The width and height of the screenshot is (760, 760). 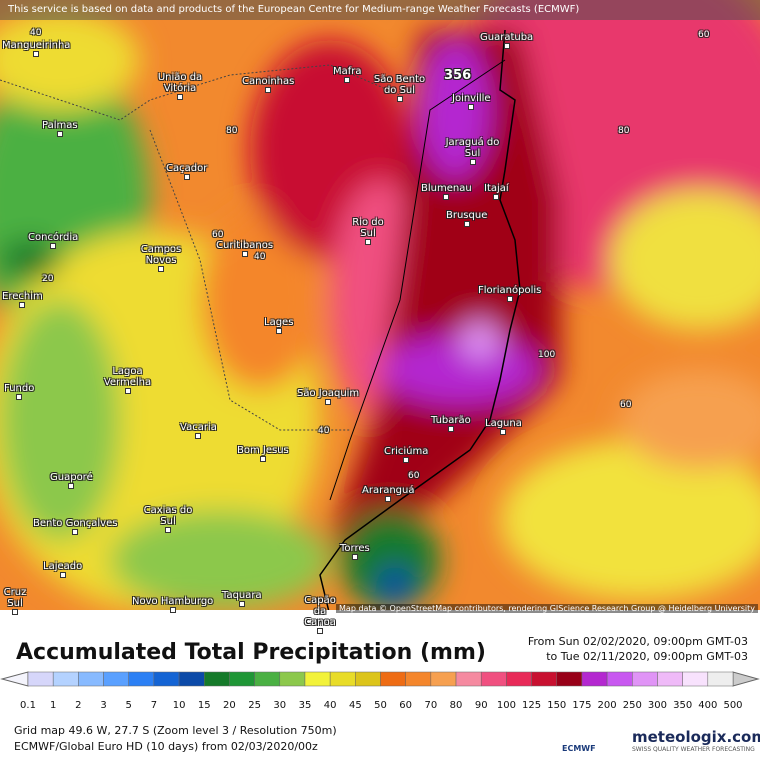 I want to click on brand-logo: meteologix.com, so click(x=696, y=737).